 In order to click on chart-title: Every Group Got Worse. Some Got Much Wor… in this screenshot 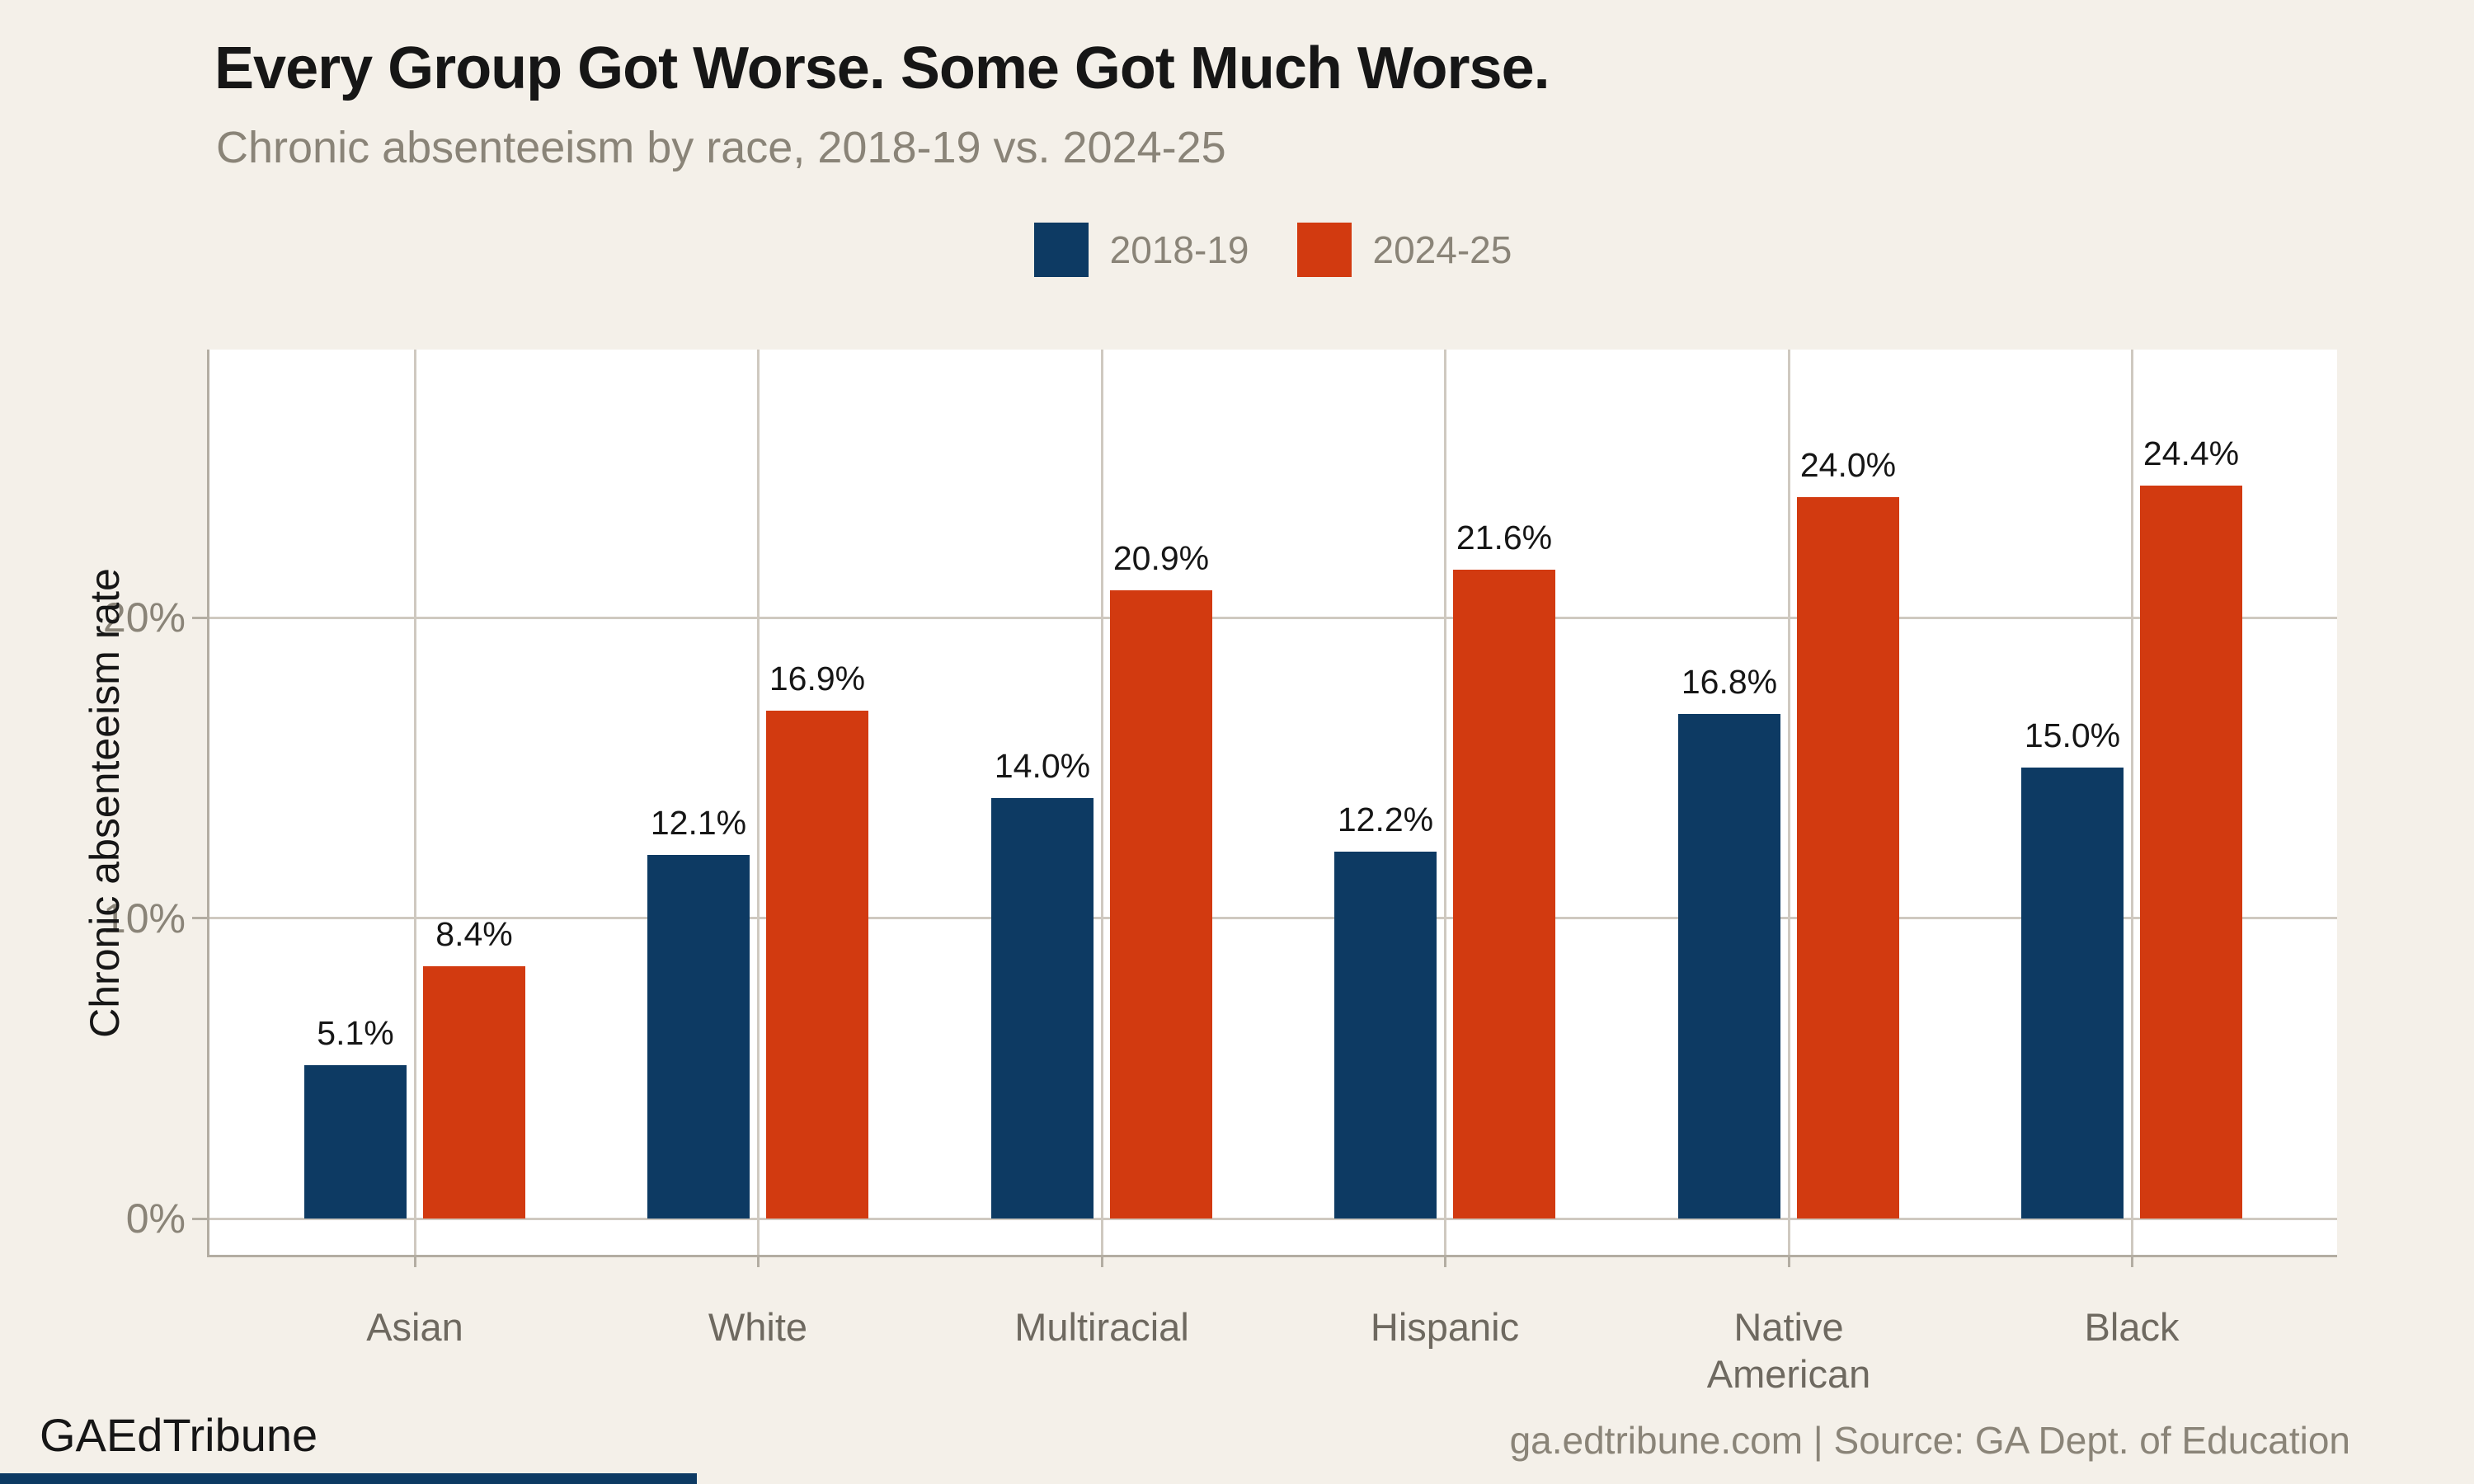, I will do `click(882, 68)`.